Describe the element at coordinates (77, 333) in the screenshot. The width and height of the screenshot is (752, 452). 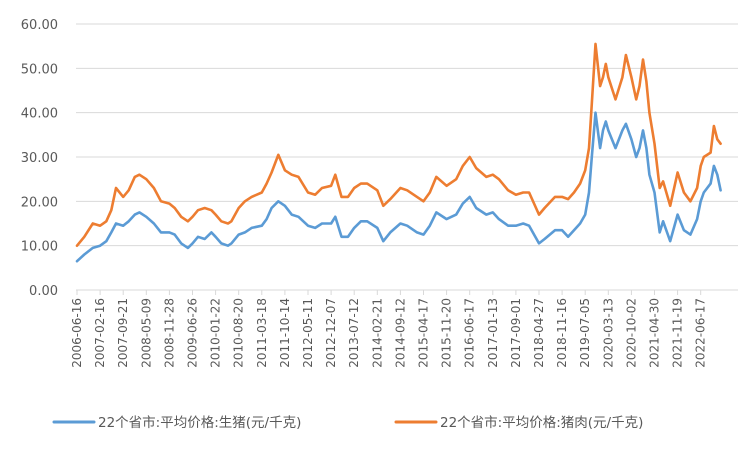
I see `x-tick-label: 2006-06-16` at that location.